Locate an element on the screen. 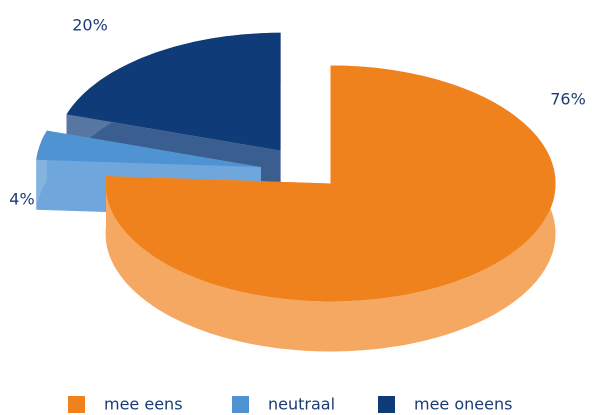  legend: mee eens neutraal mee oneens is located at coordinates (290, 404).